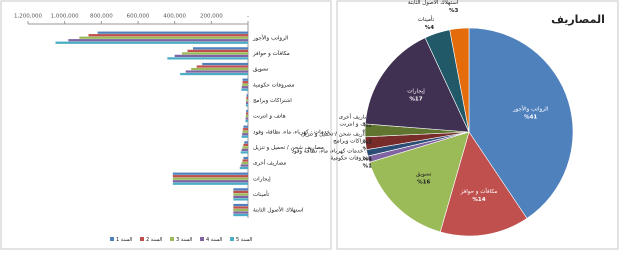  I want to click on slice-value-label: %4, so click(430, 28).